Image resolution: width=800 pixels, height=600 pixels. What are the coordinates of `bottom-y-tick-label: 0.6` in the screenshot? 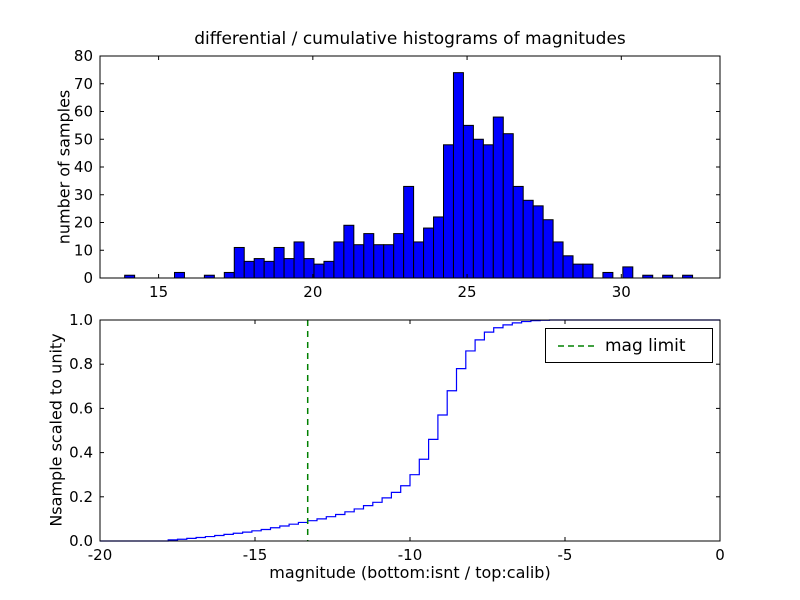 It's located at (81, 408).